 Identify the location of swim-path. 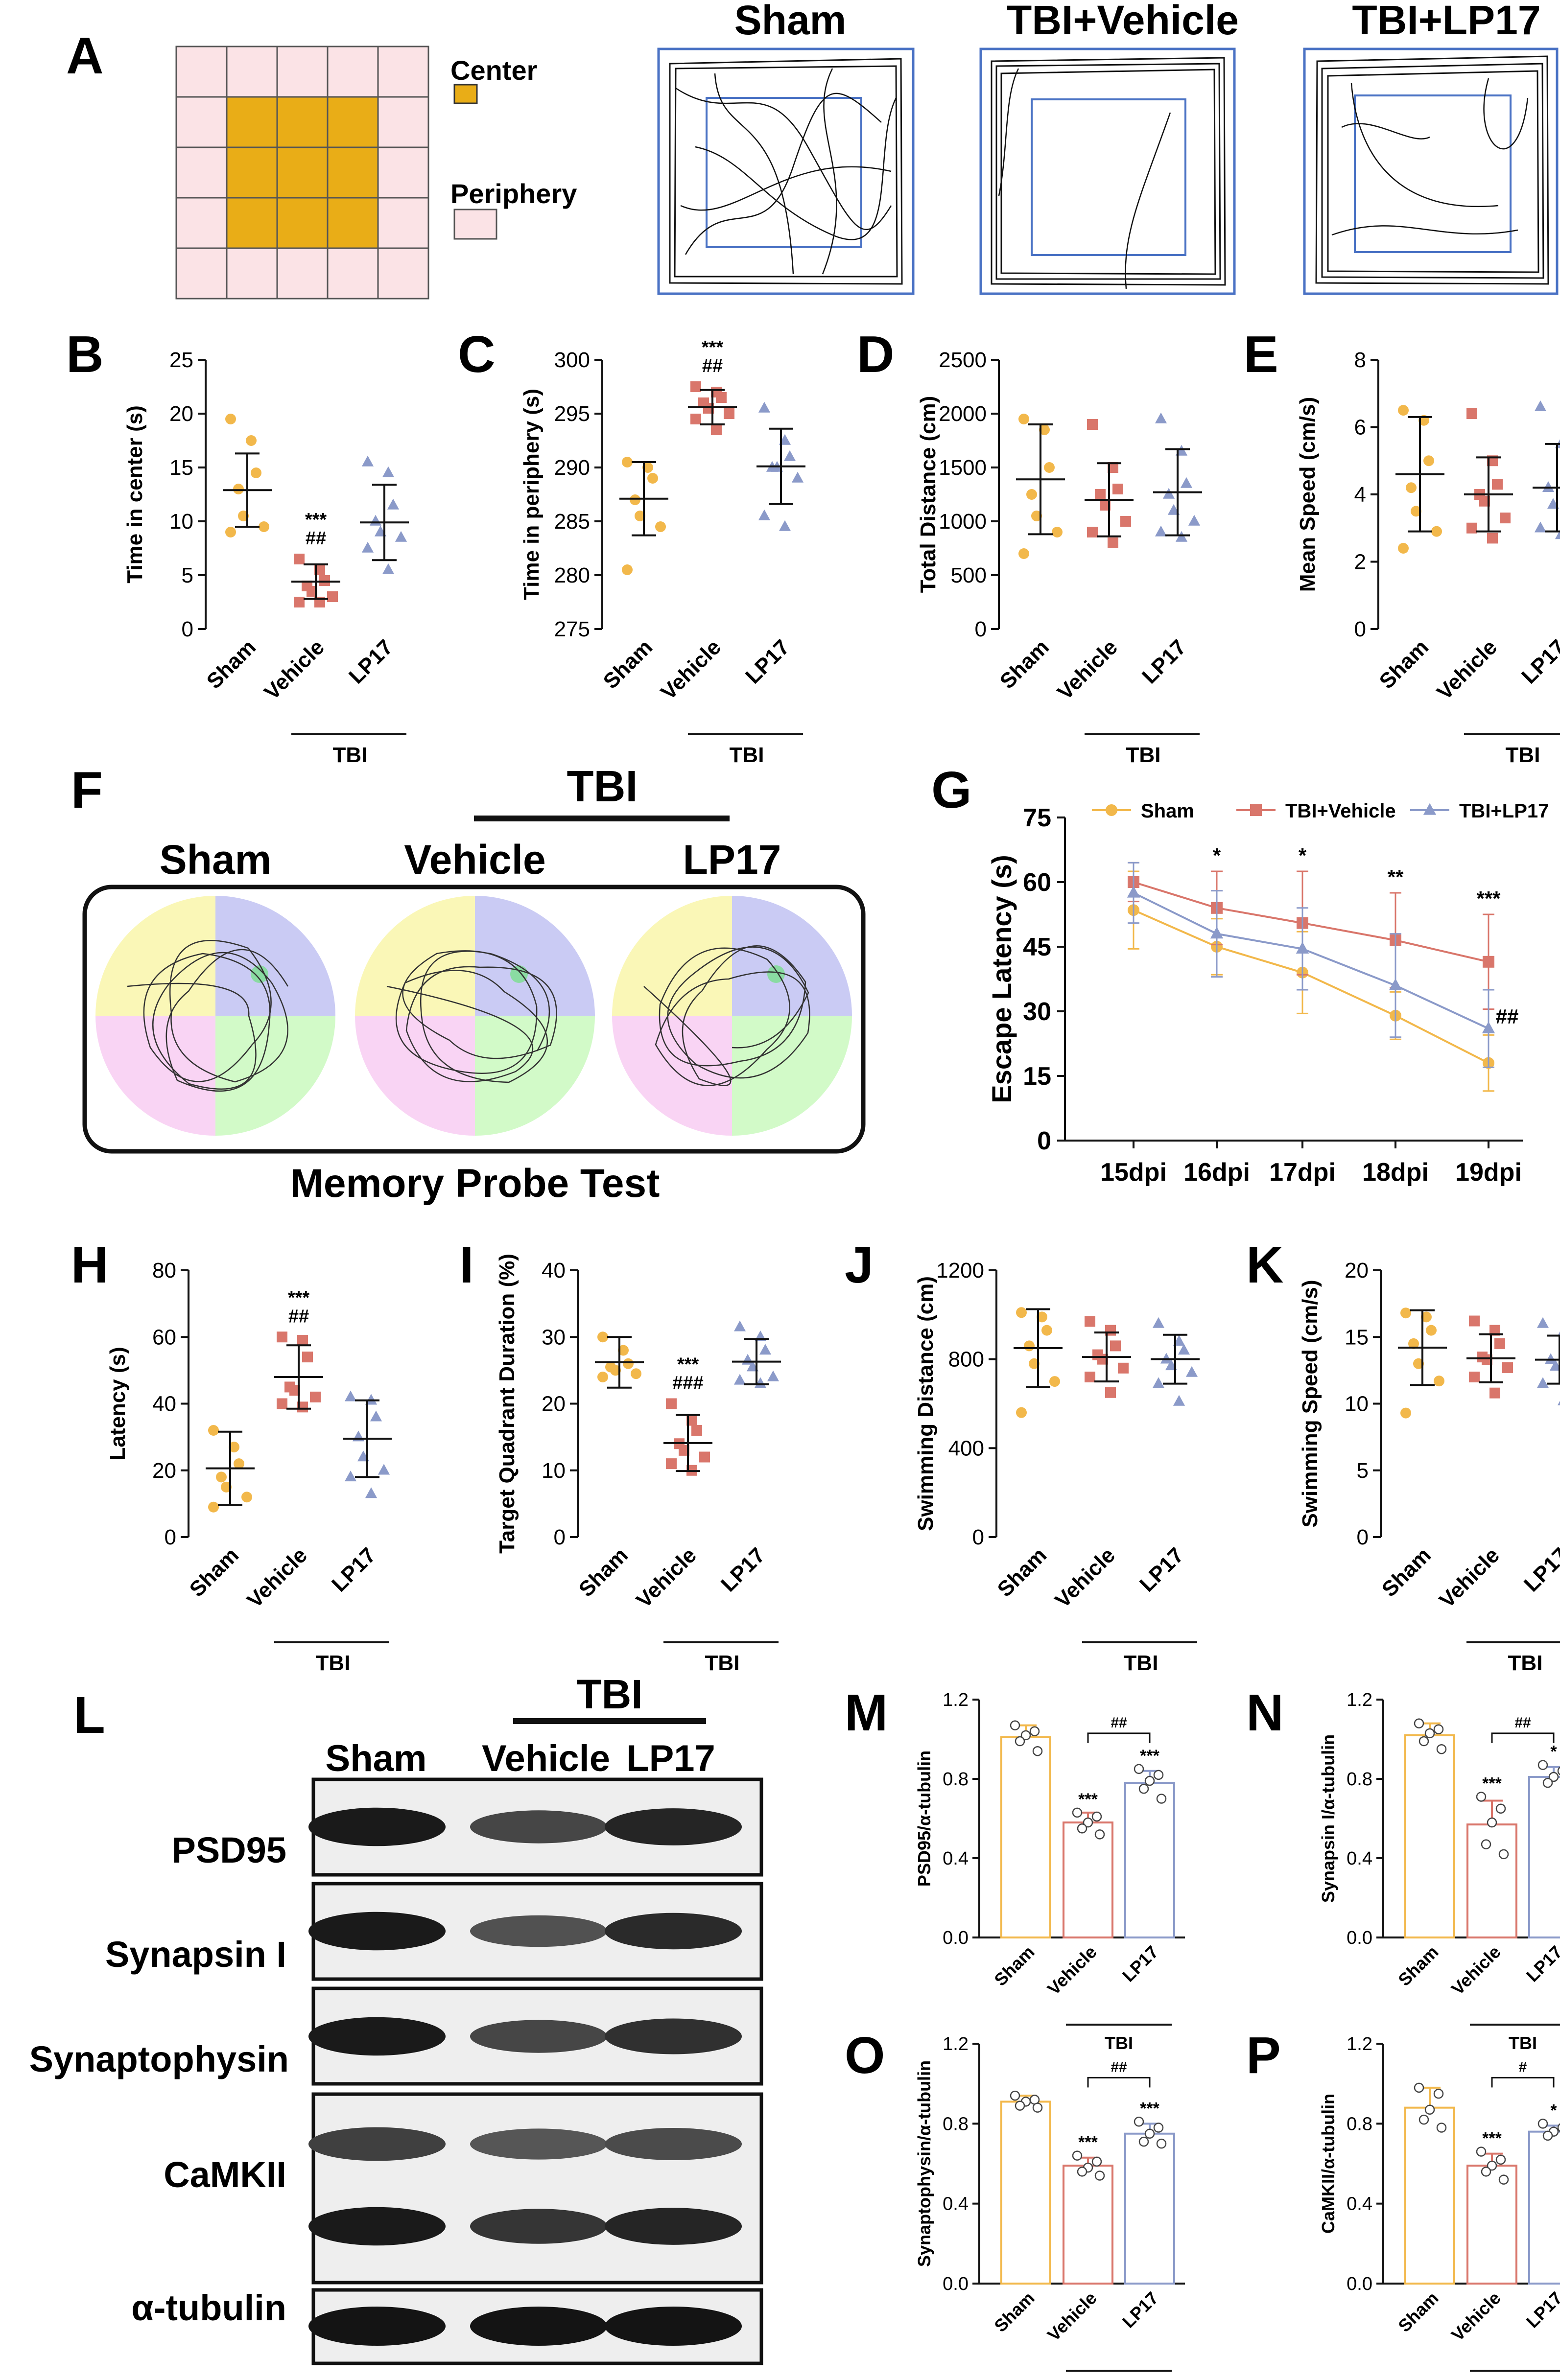
(208, 1016).